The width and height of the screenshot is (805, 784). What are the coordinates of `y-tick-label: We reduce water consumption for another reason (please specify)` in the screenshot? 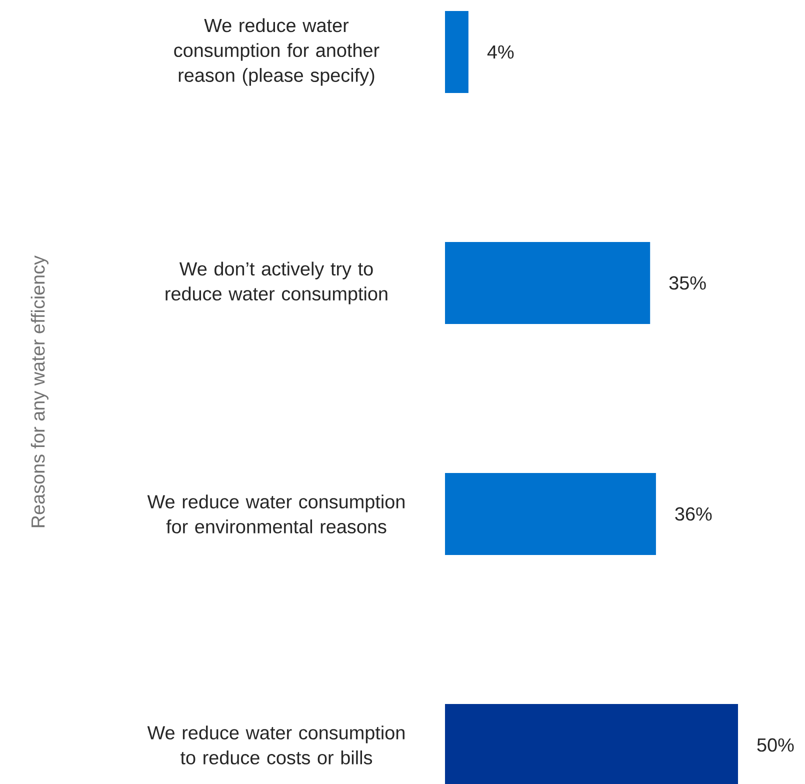 It's located at (277, 52).